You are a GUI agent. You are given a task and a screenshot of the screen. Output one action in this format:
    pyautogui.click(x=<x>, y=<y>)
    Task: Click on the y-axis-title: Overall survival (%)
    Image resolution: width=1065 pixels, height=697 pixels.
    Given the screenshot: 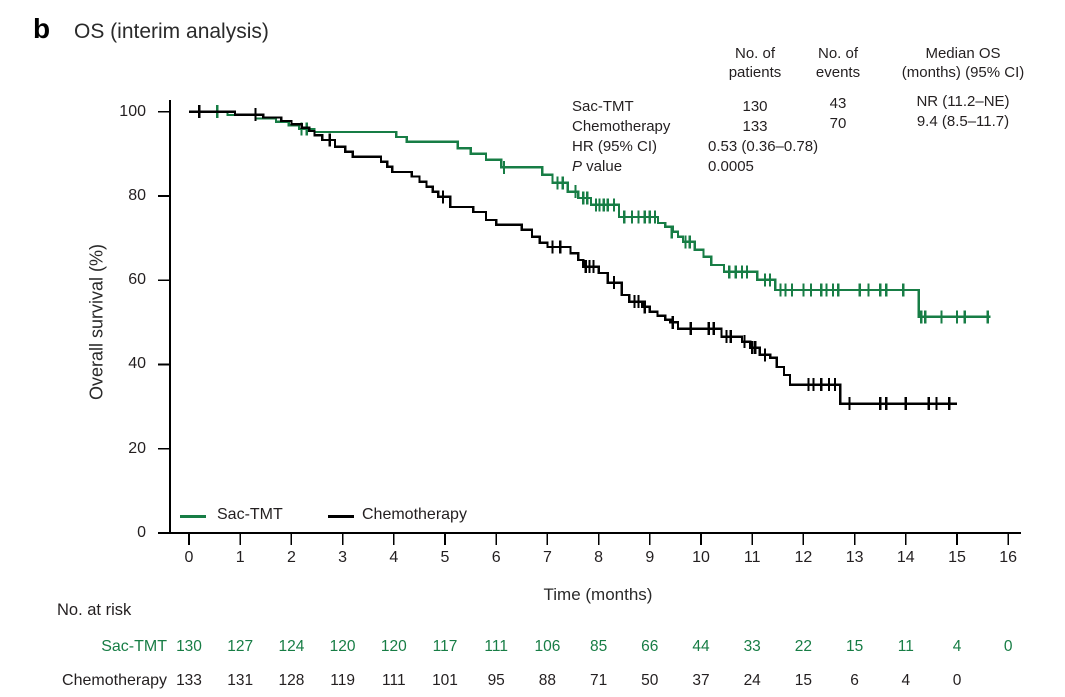 What is the action you would take?
    pyautogui.click(x=96, y=322)
    